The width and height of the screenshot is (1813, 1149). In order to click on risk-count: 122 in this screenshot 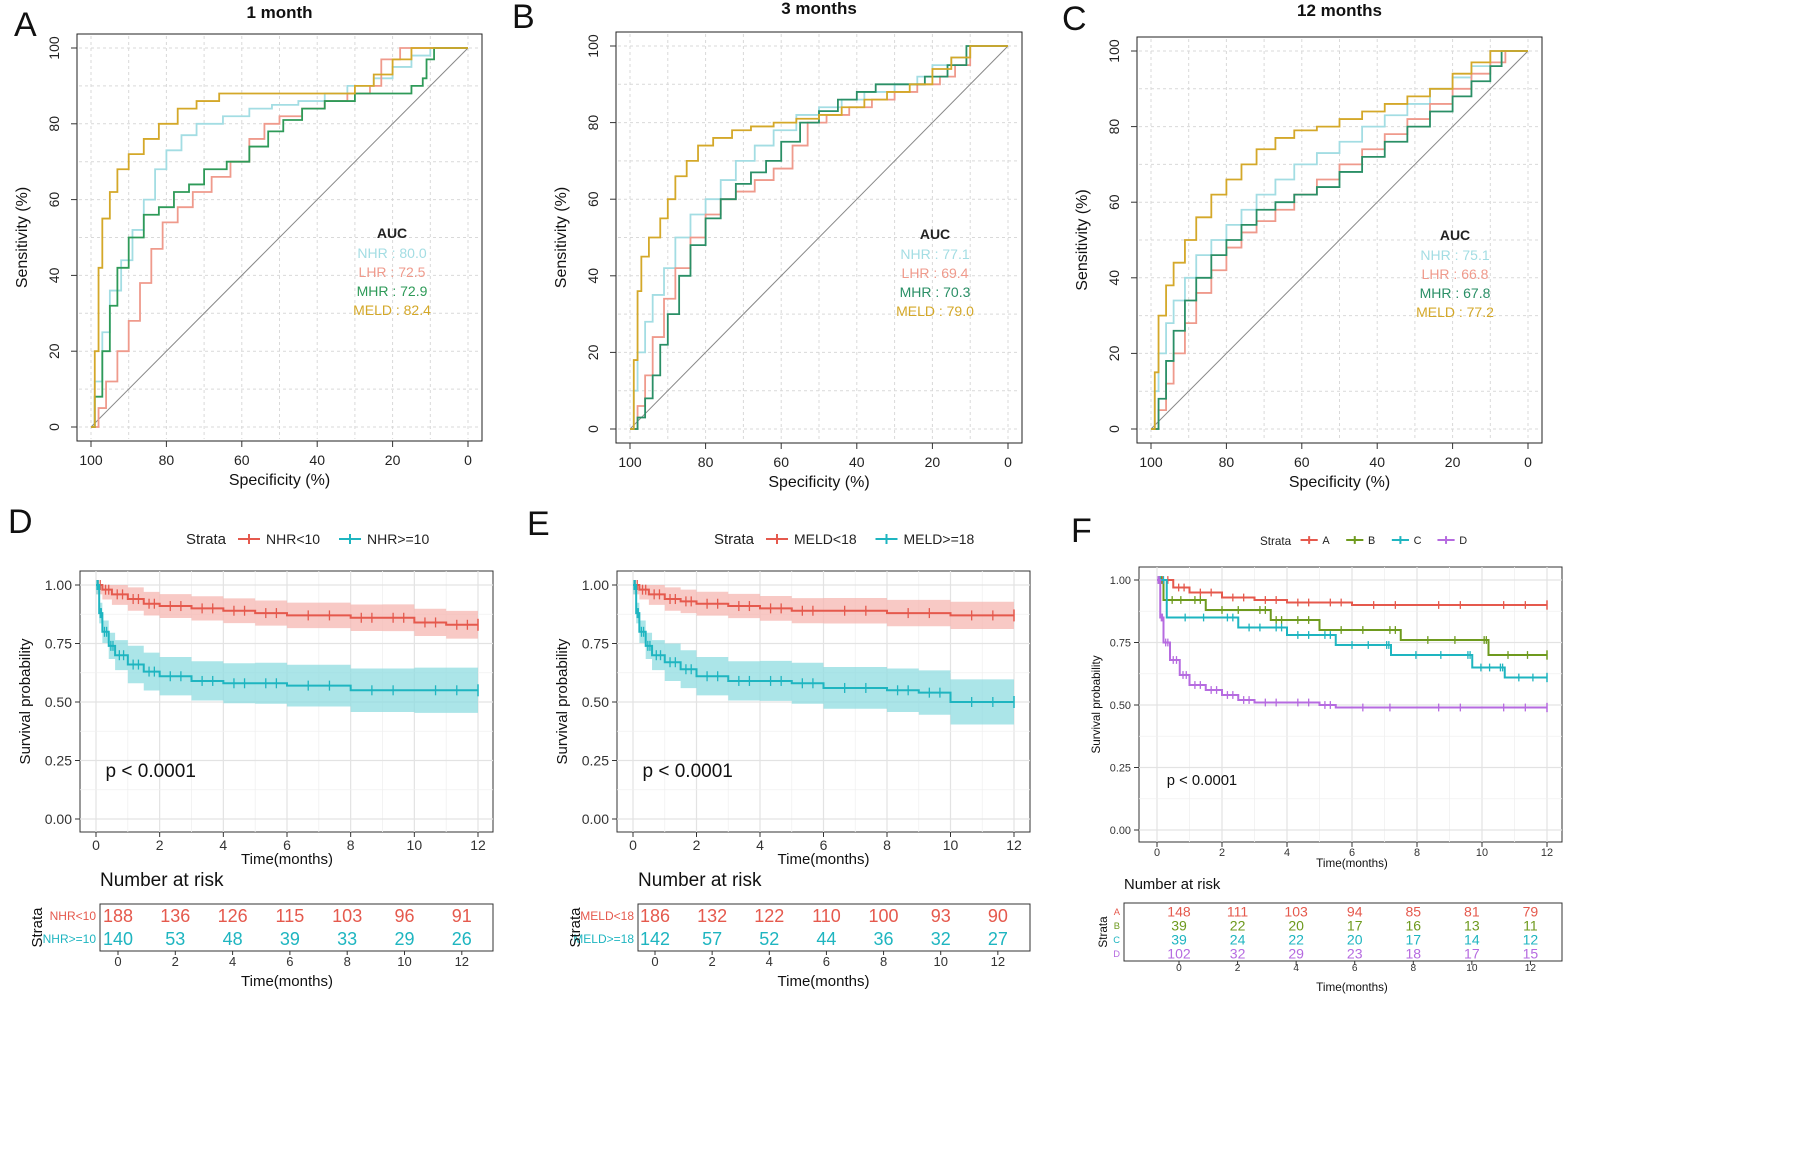, I will do `click(769, 916)`.